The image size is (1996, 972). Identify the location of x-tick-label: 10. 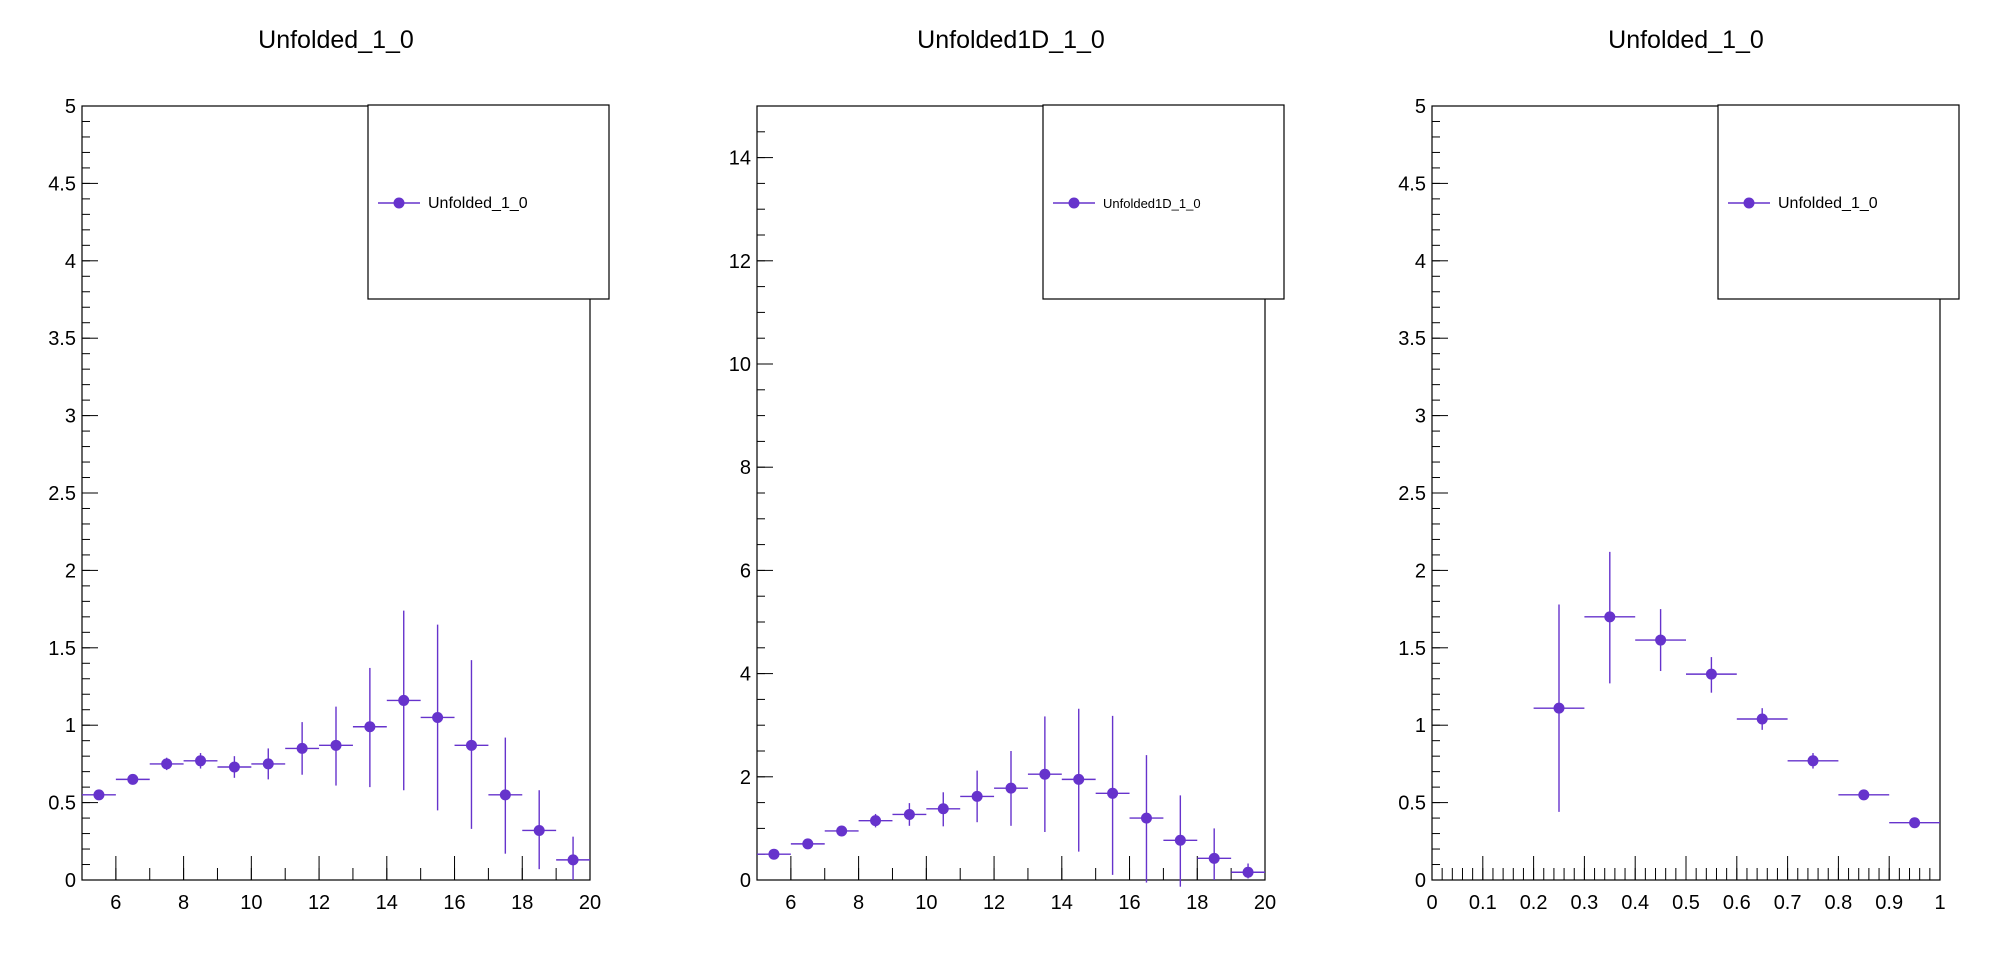
(926, 903).